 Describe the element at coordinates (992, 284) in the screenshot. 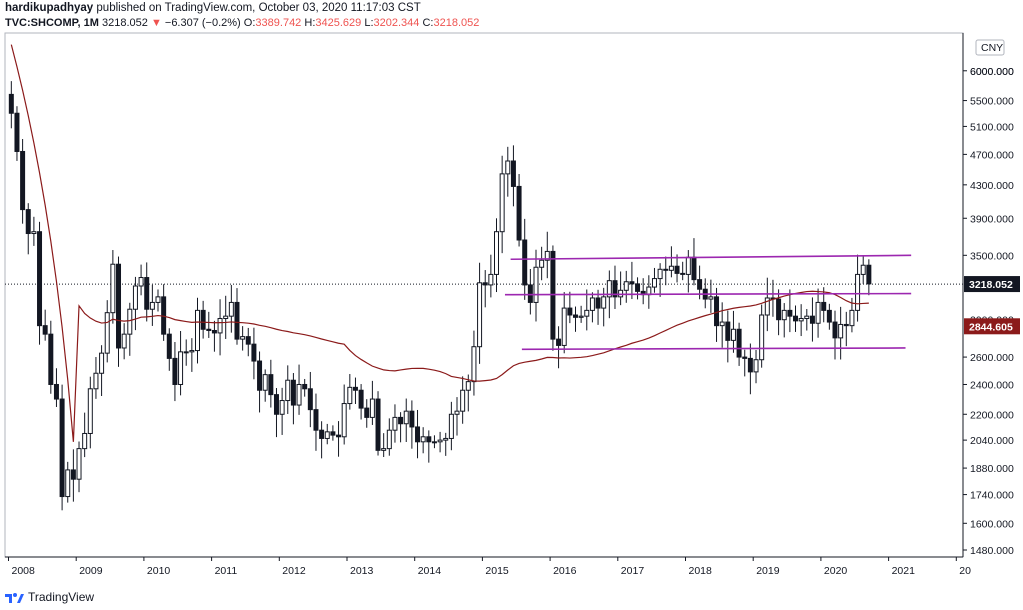

I see `last-price-tag` at that location.